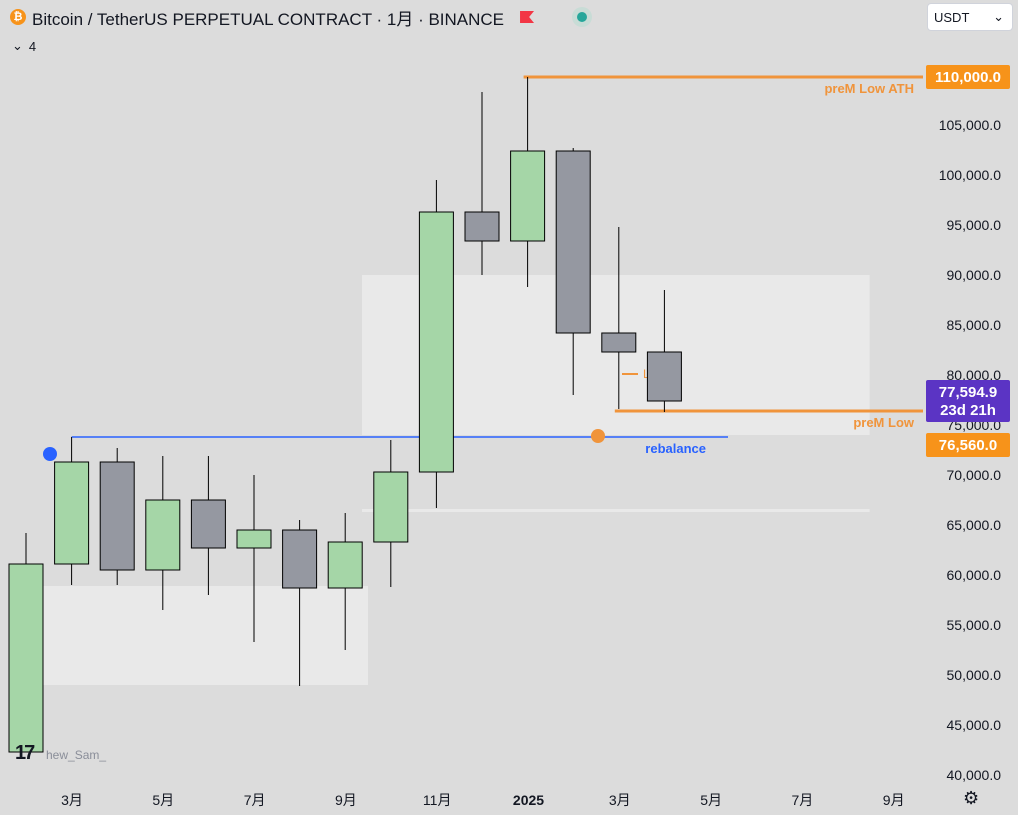 This screenshot has height=815, width=1018. Describe the element at coordinates (884, 422) in the screenshot. I see `level-label: preM Low` at that location.